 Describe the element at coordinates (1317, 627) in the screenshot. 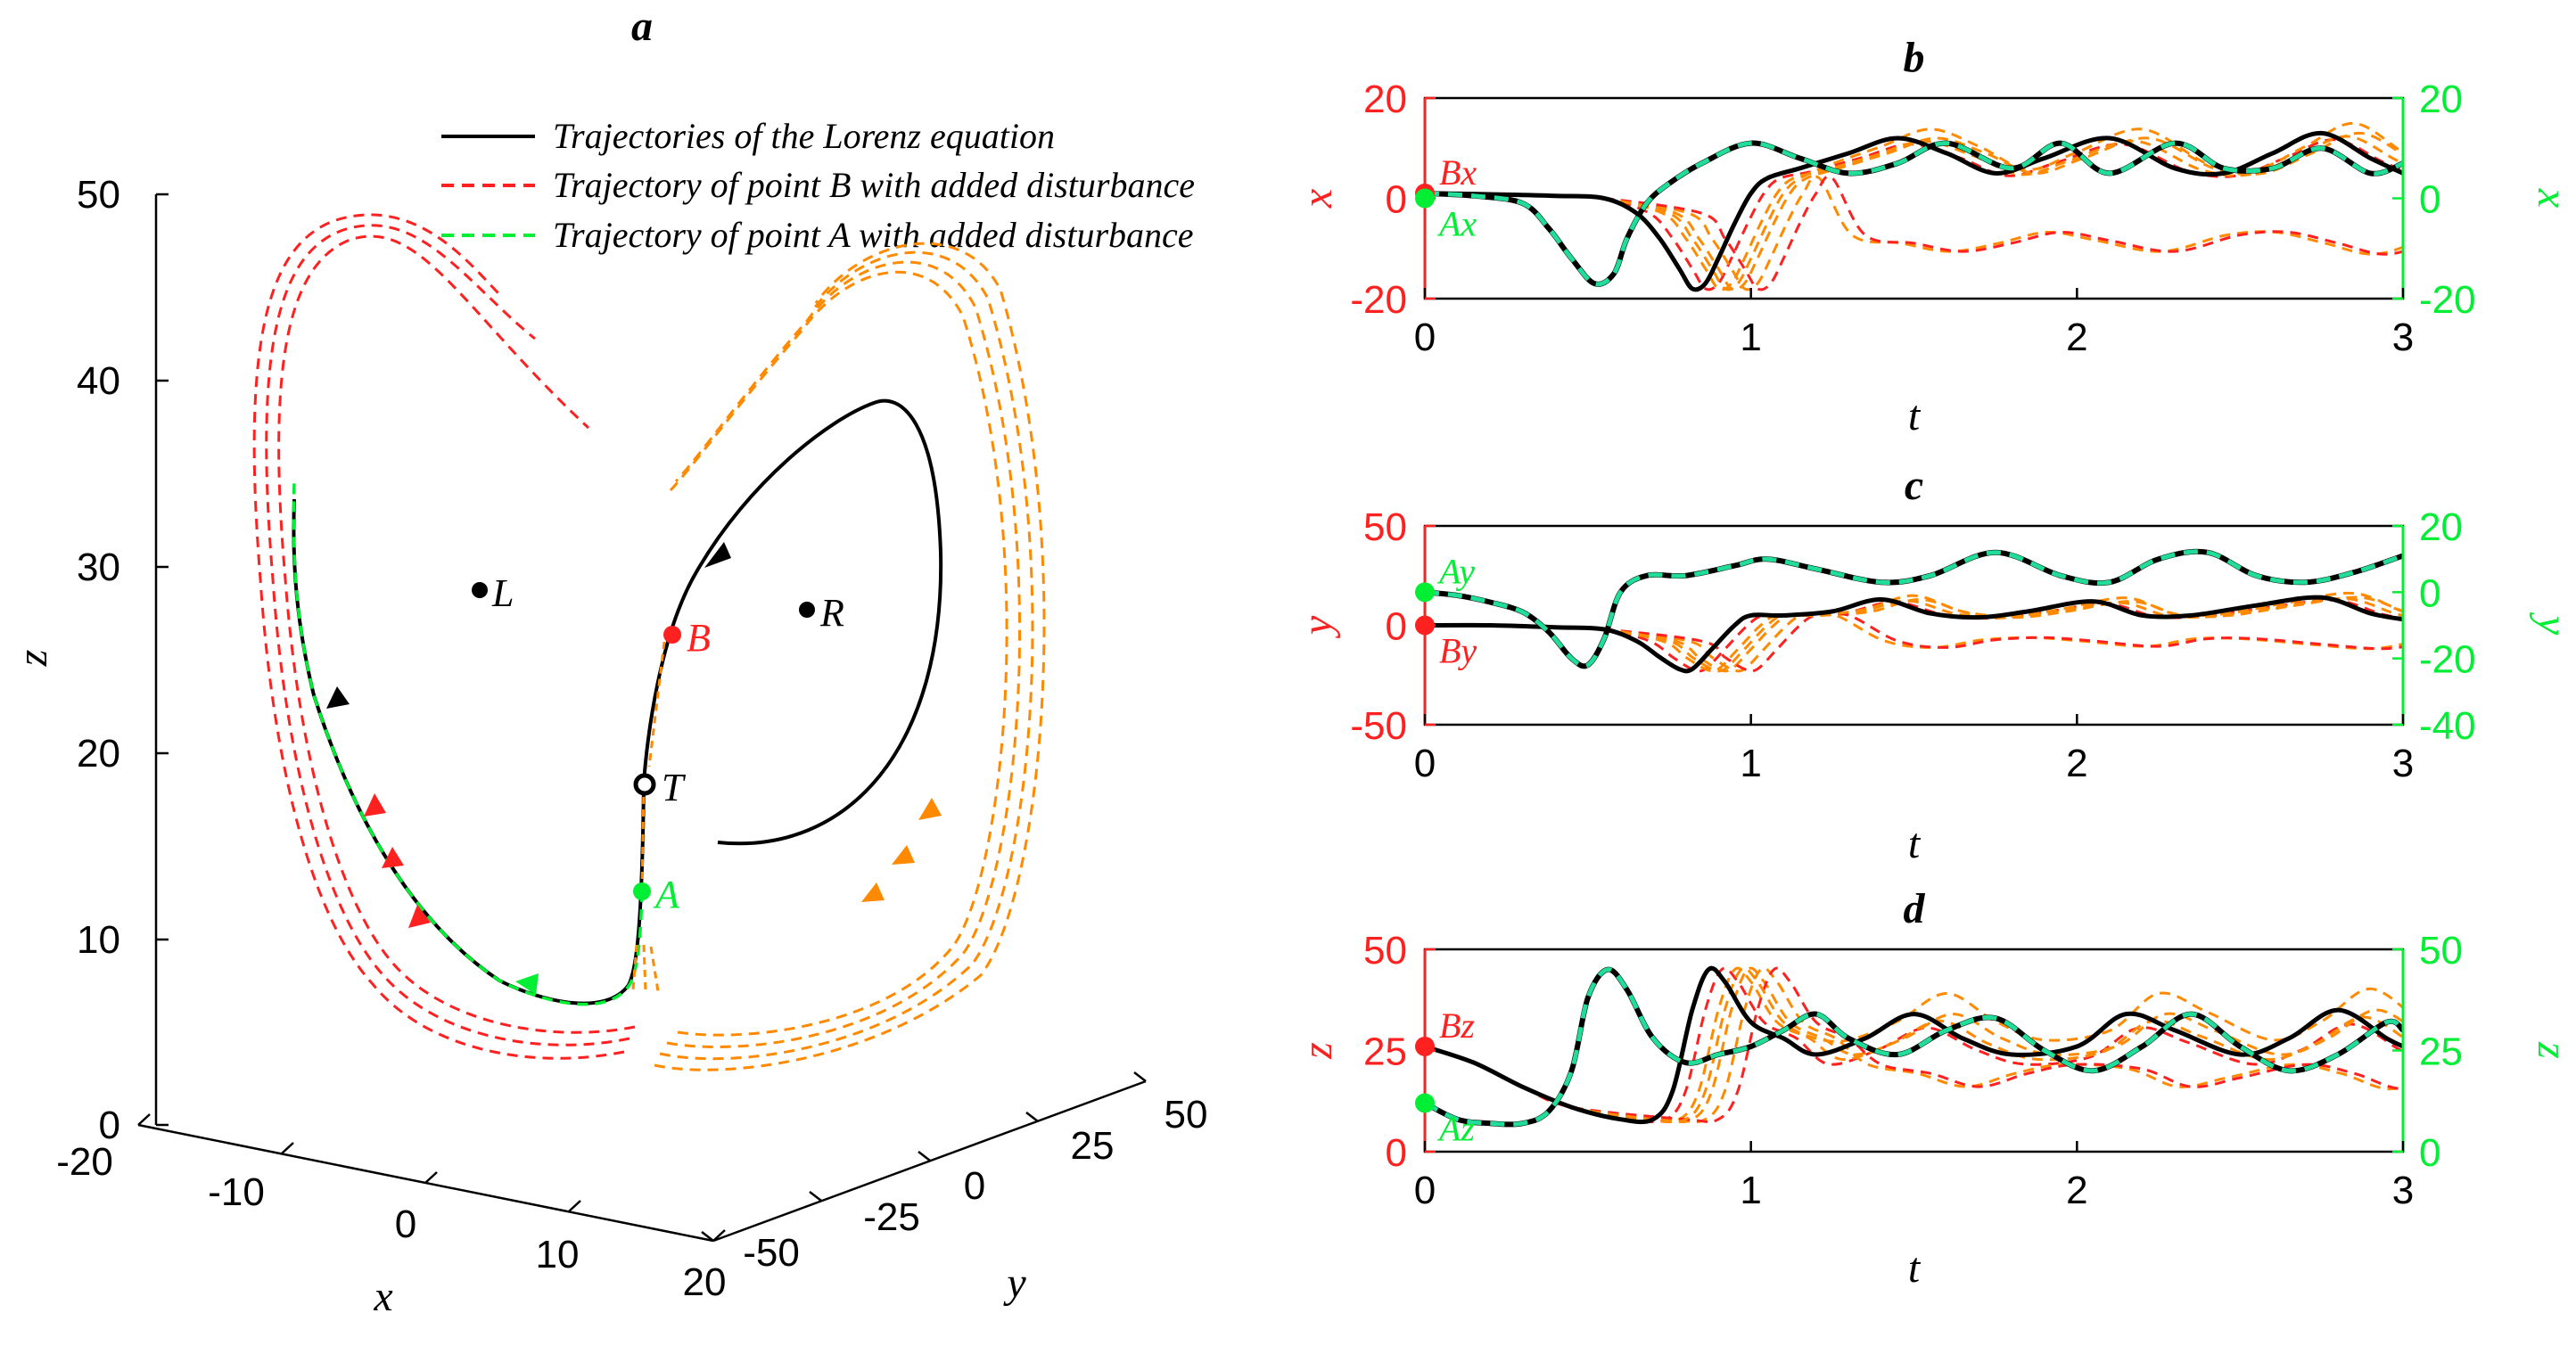

I see `panel-c-ylabel-left: y` at that location.